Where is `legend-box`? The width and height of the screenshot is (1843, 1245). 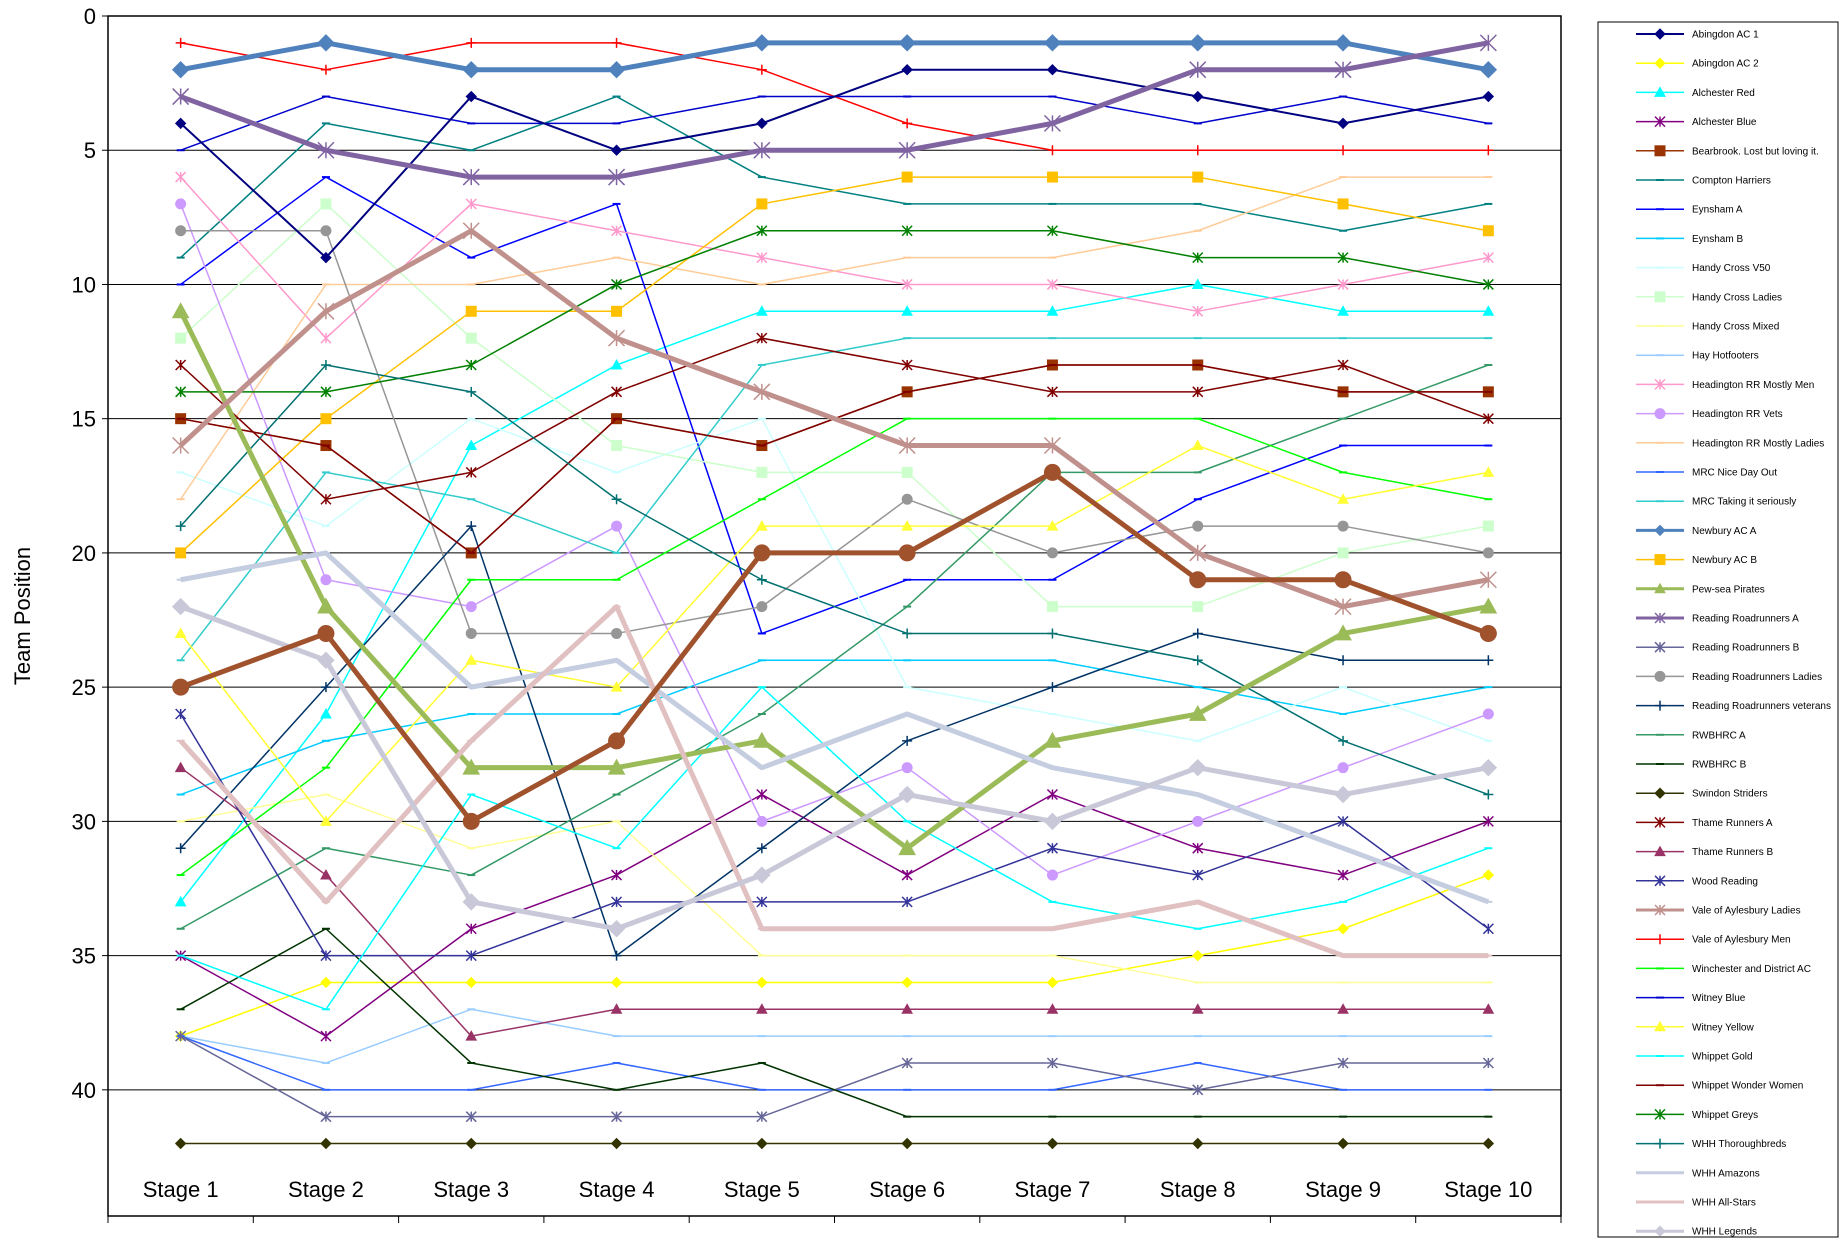 legend-box is located at coordinates (1718, 629).